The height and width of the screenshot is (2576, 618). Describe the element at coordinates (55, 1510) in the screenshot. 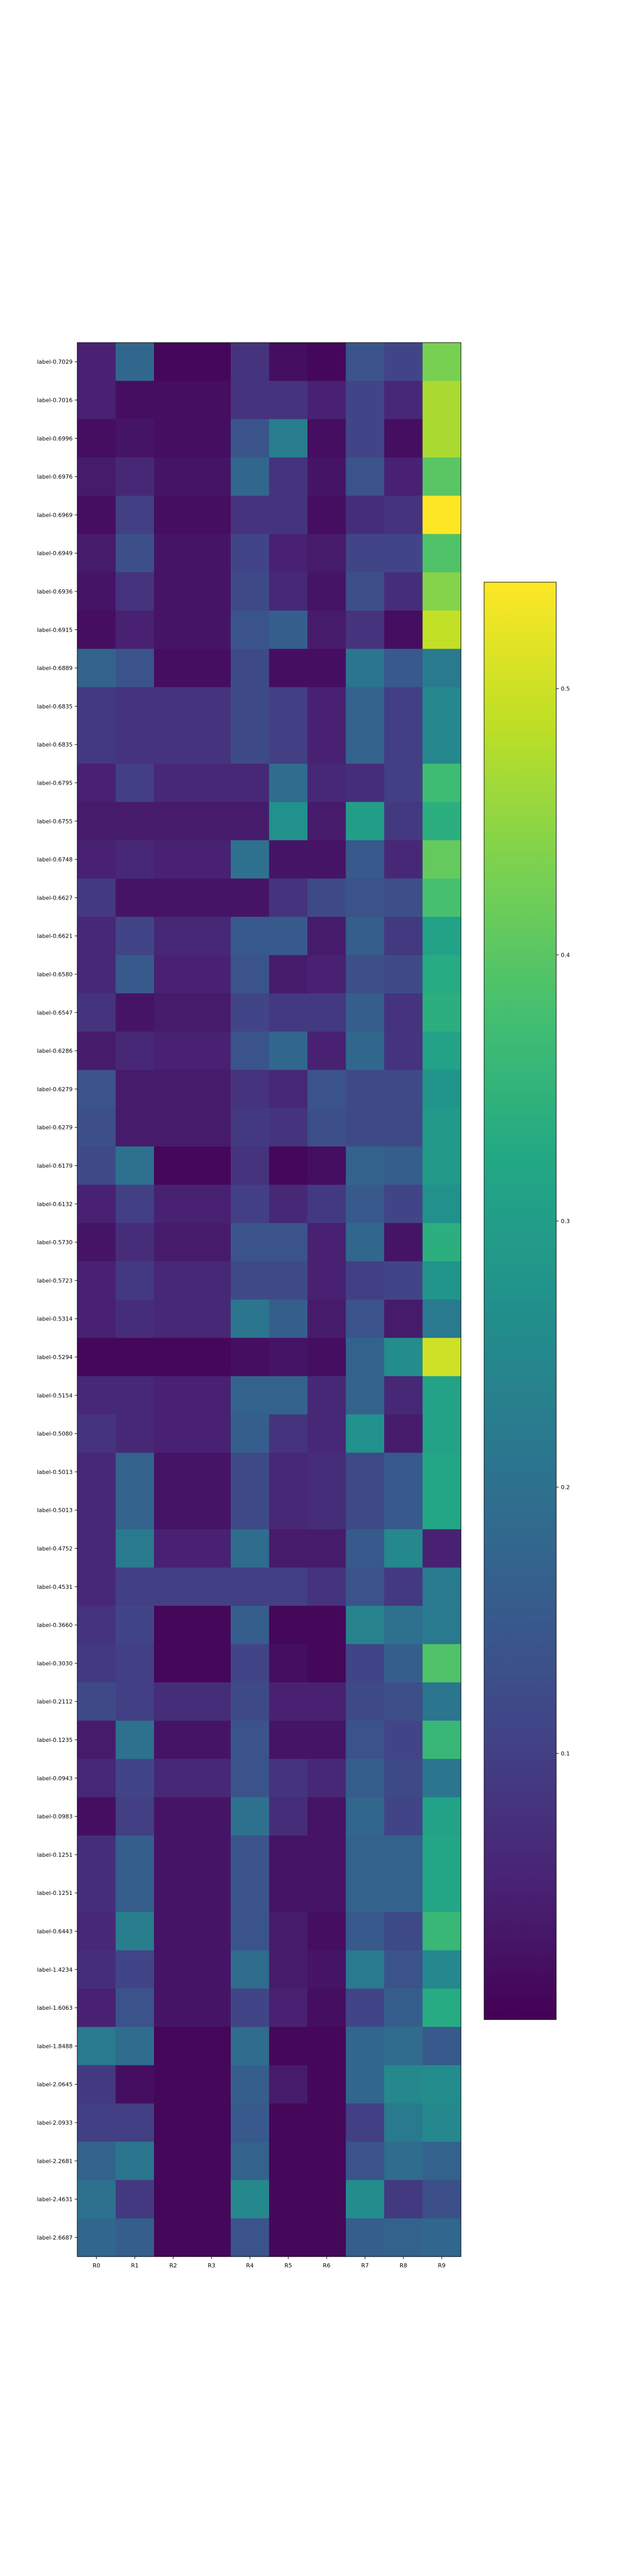

I see `row-label: label-0.5013` at that location.